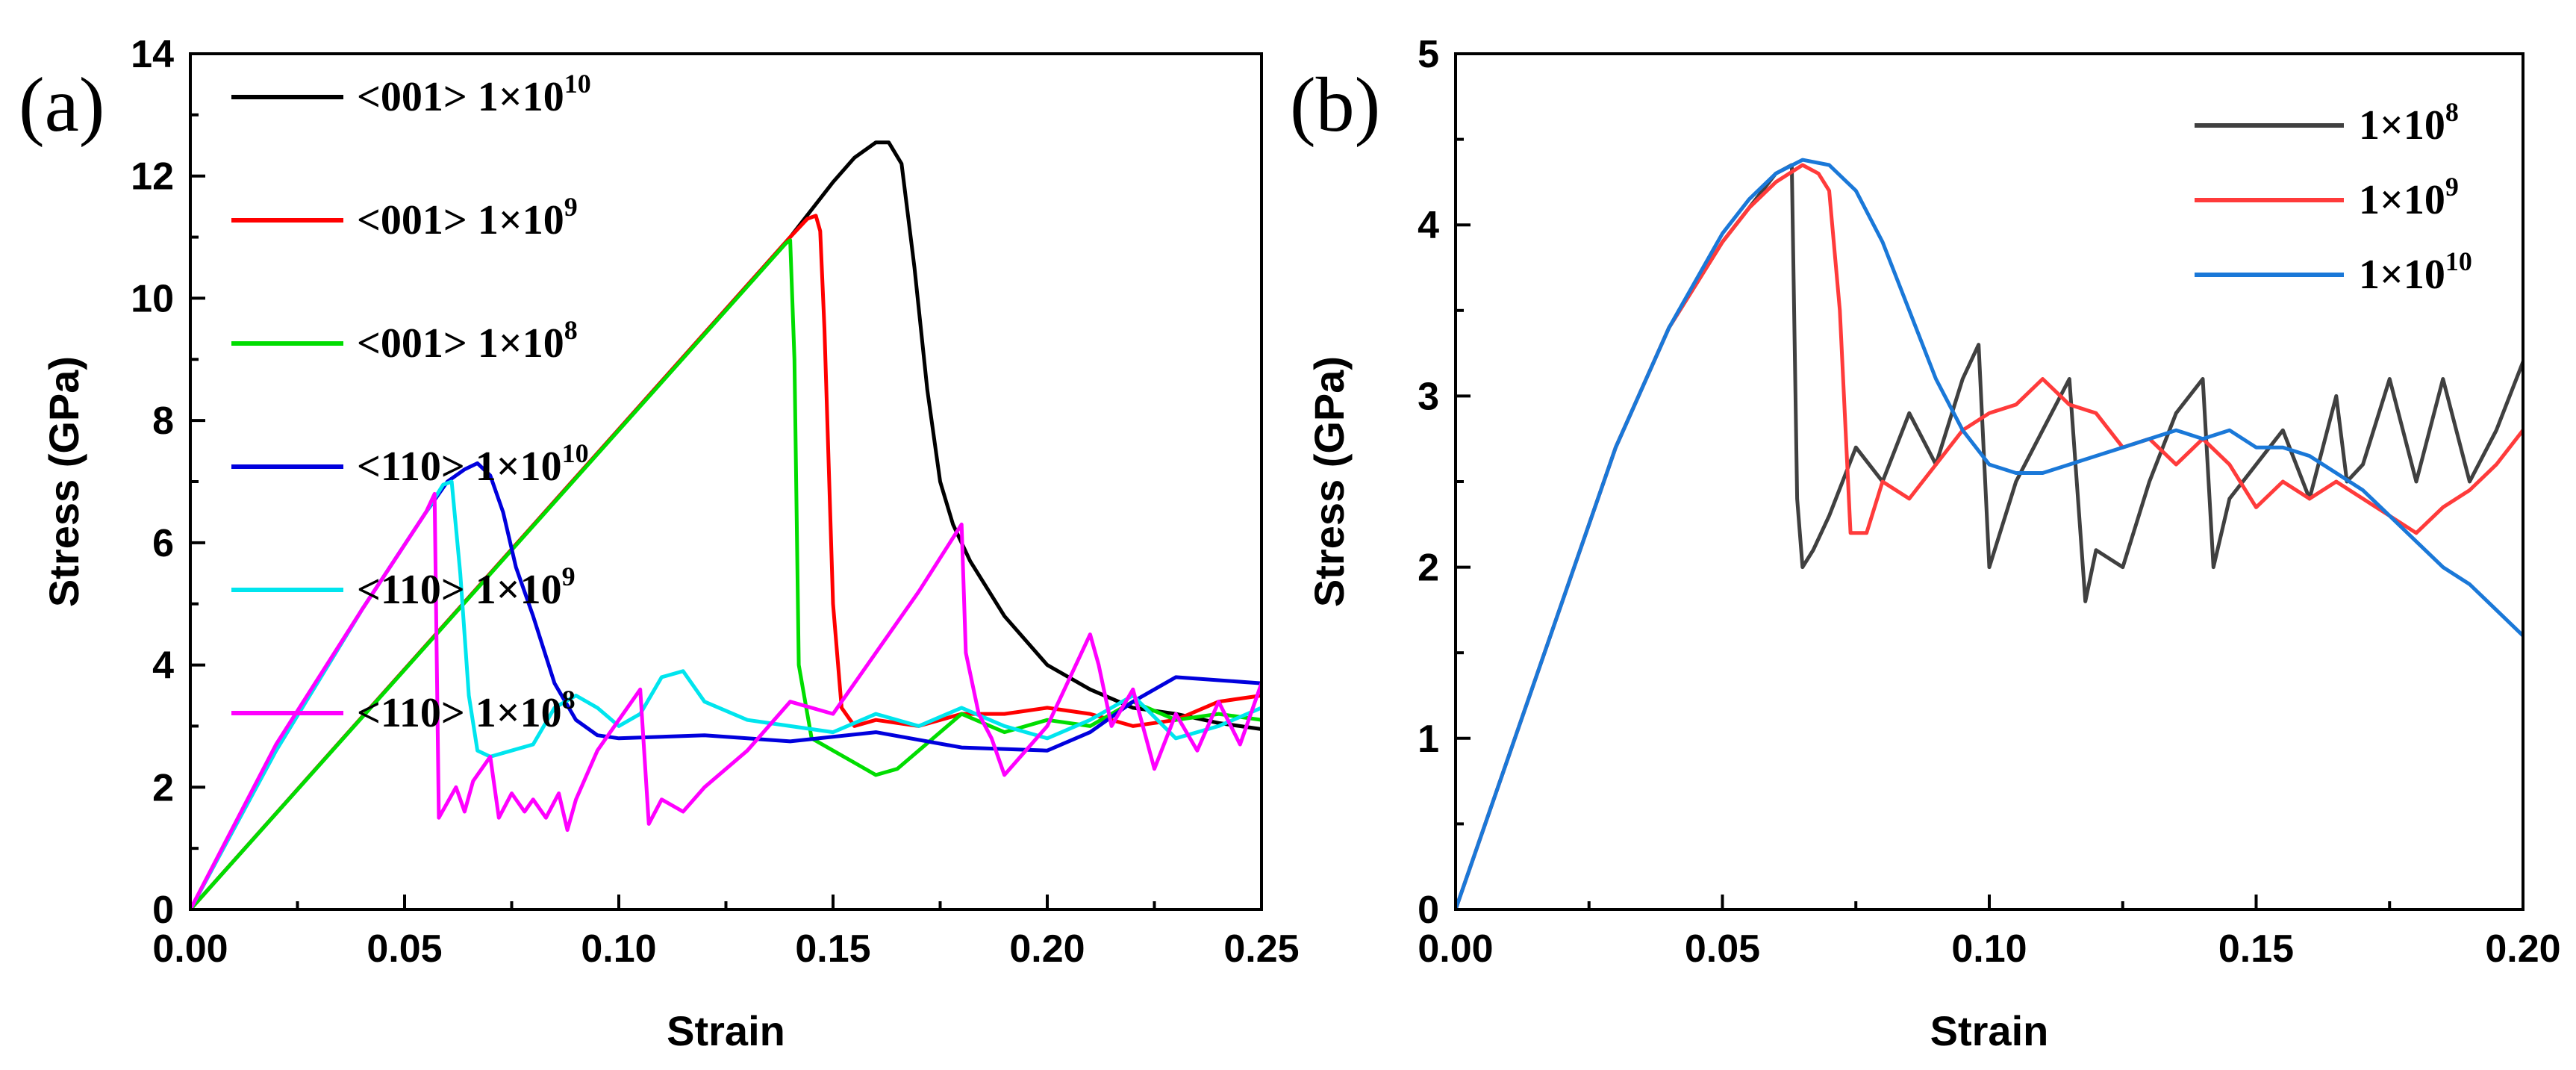  Describe the element at coordinates (152, 177) in the screenshot. I see `y-tick-label: 12` at that location.